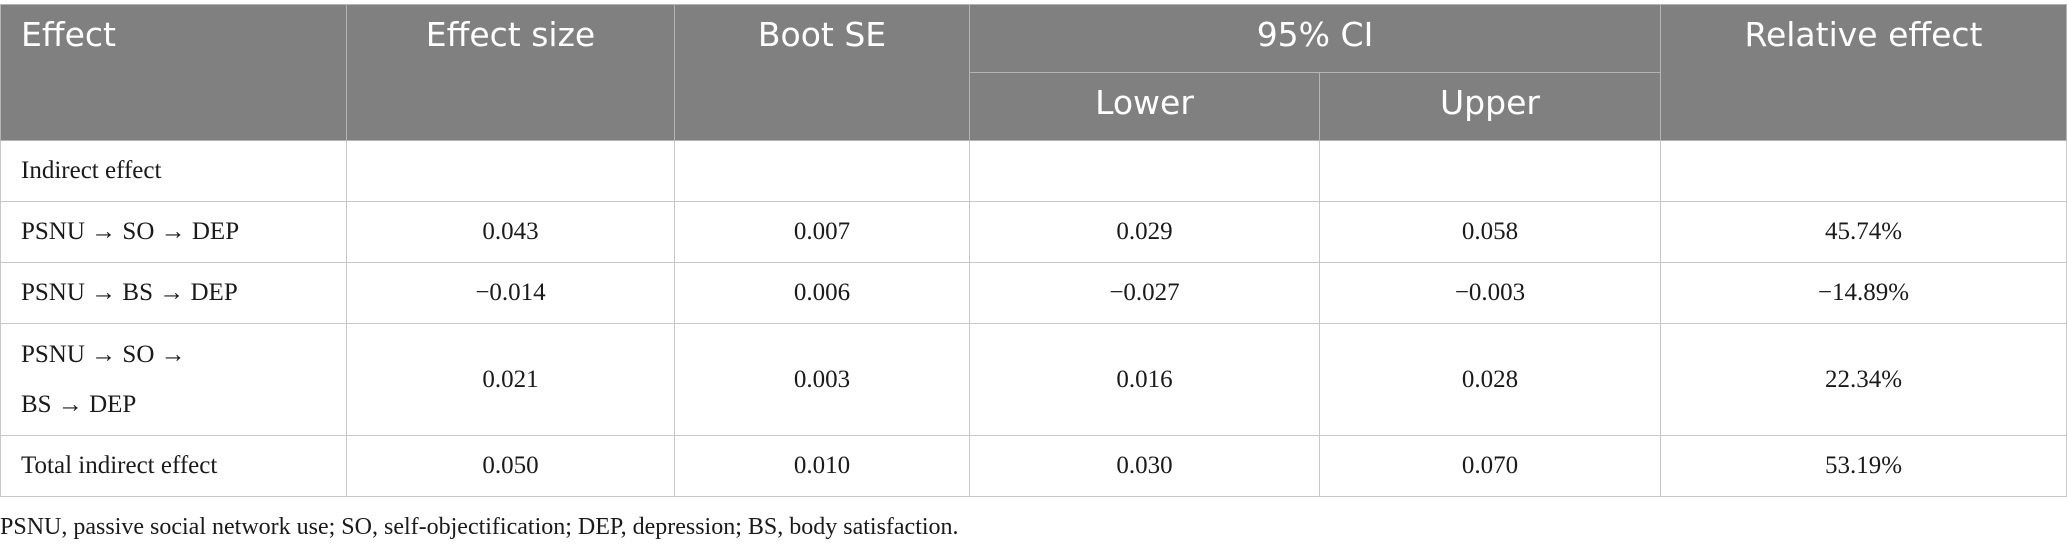 Image resolution: width=2067 pixels, height=552 pixels. What do you see at coordinates (79, 404) in the screenshot?
I see `row-label-line-2: BS → DEP` at bounding box center [79, 404].